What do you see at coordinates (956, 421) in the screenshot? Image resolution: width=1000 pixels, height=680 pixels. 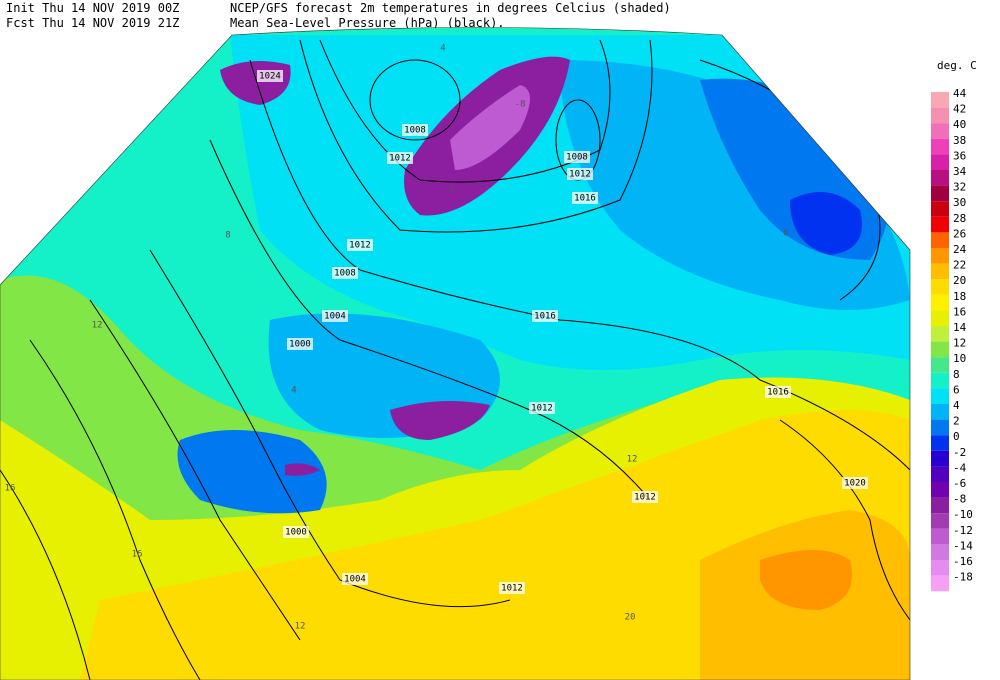 I see `legend-label: 2` at bounding box center [956, 421].